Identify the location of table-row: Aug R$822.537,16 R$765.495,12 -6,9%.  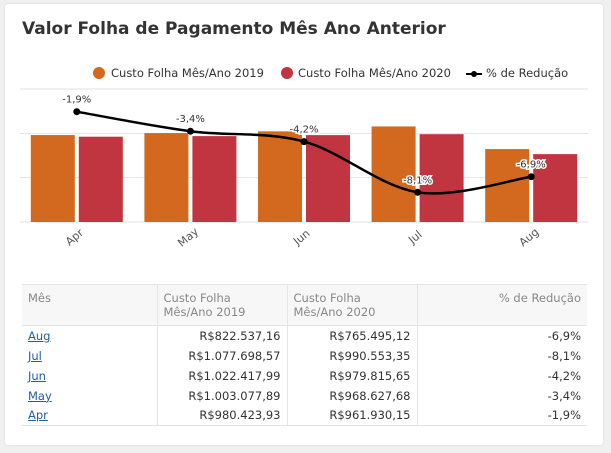
(304, 335).